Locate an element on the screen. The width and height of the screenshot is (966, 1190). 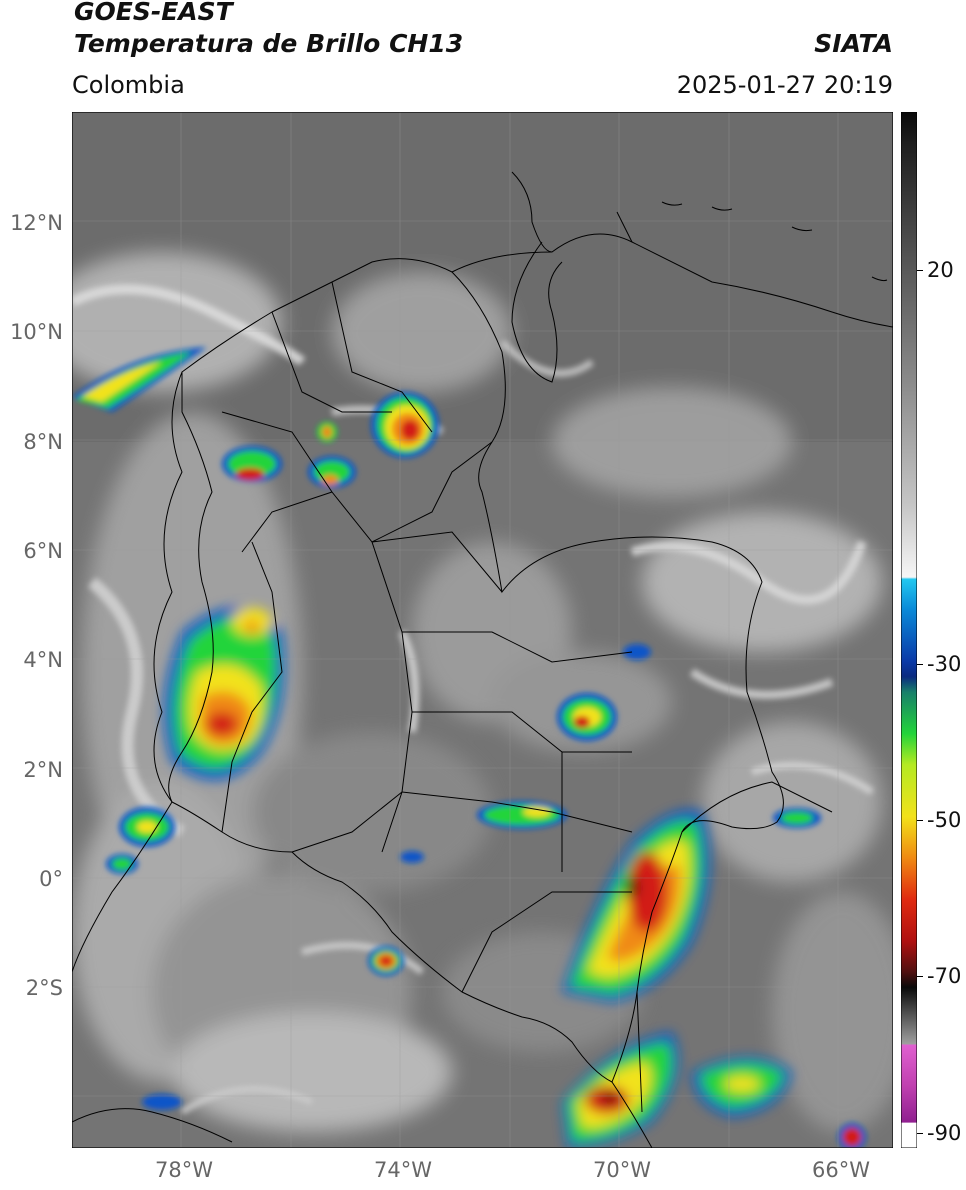
lon-label-78w: 78°W is located at coordinates (184, 1170).